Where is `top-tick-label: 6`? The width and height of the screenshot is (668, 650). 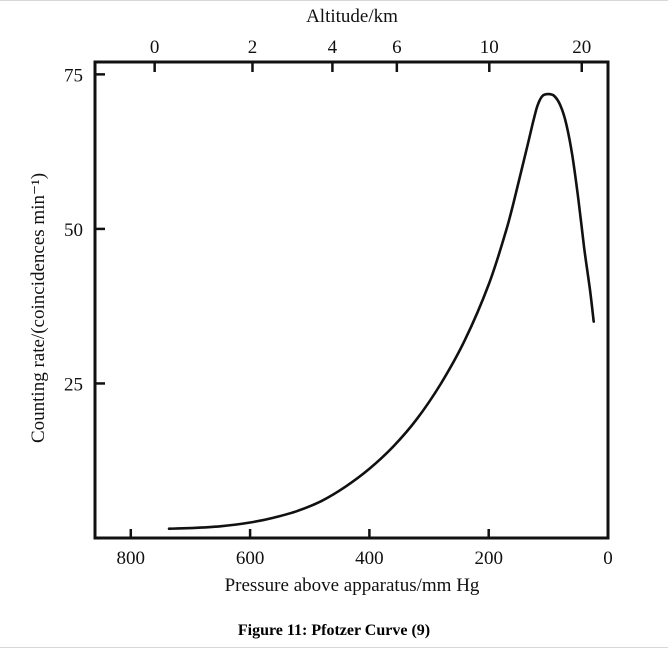
top-tick-label: 6 is located at coordinates (397, 47).